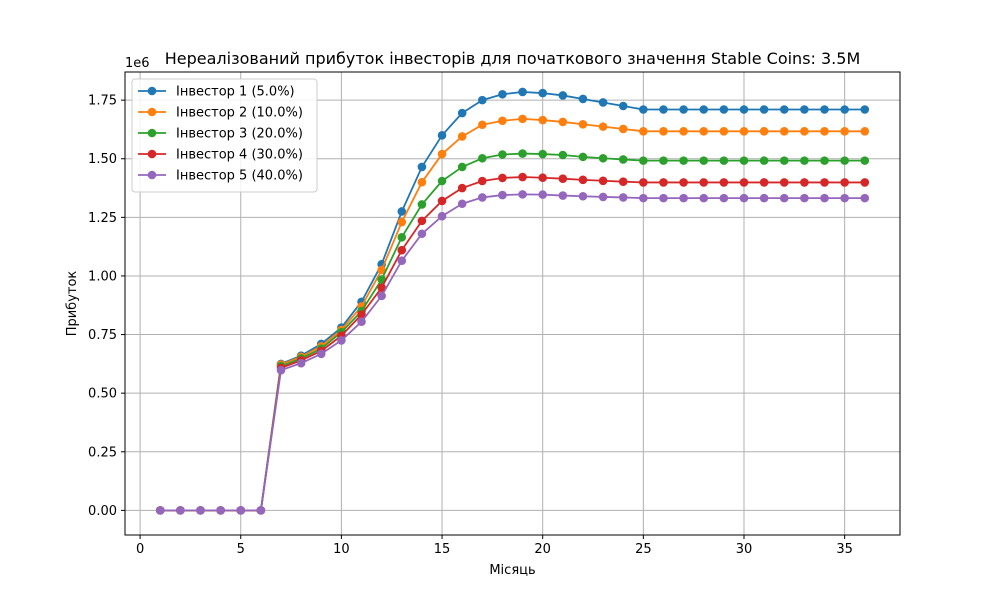 The width and height of the screenshot is (1000, 600). What do you see at coordinates (137, 63) in the screenshot?
I see `y-offset-label: 1e6` at bounding box center [137, 63].